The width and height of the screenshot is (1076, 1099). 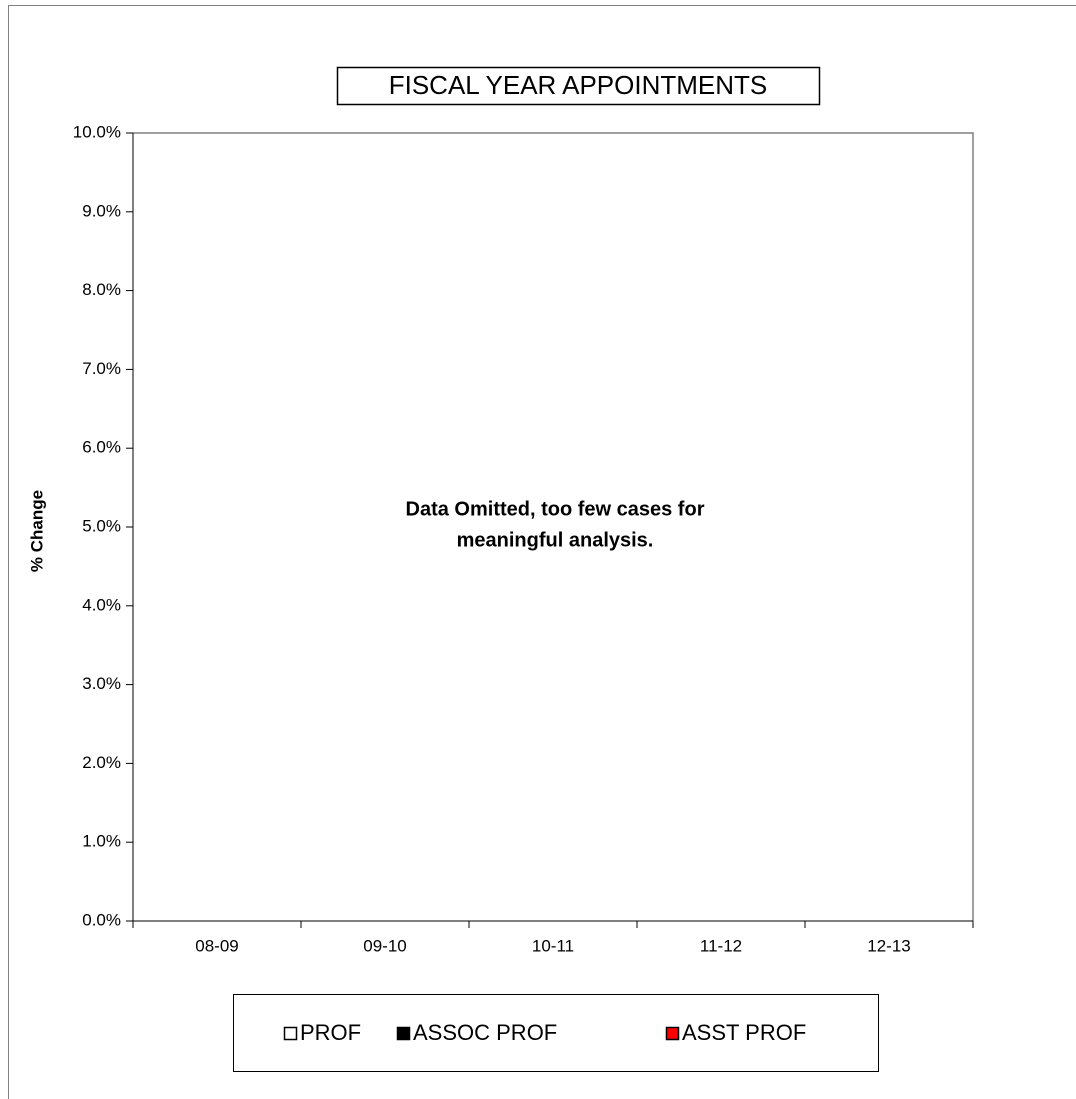 I want to click on y-tick-label: 2.0%, so click(x=101, y=762).